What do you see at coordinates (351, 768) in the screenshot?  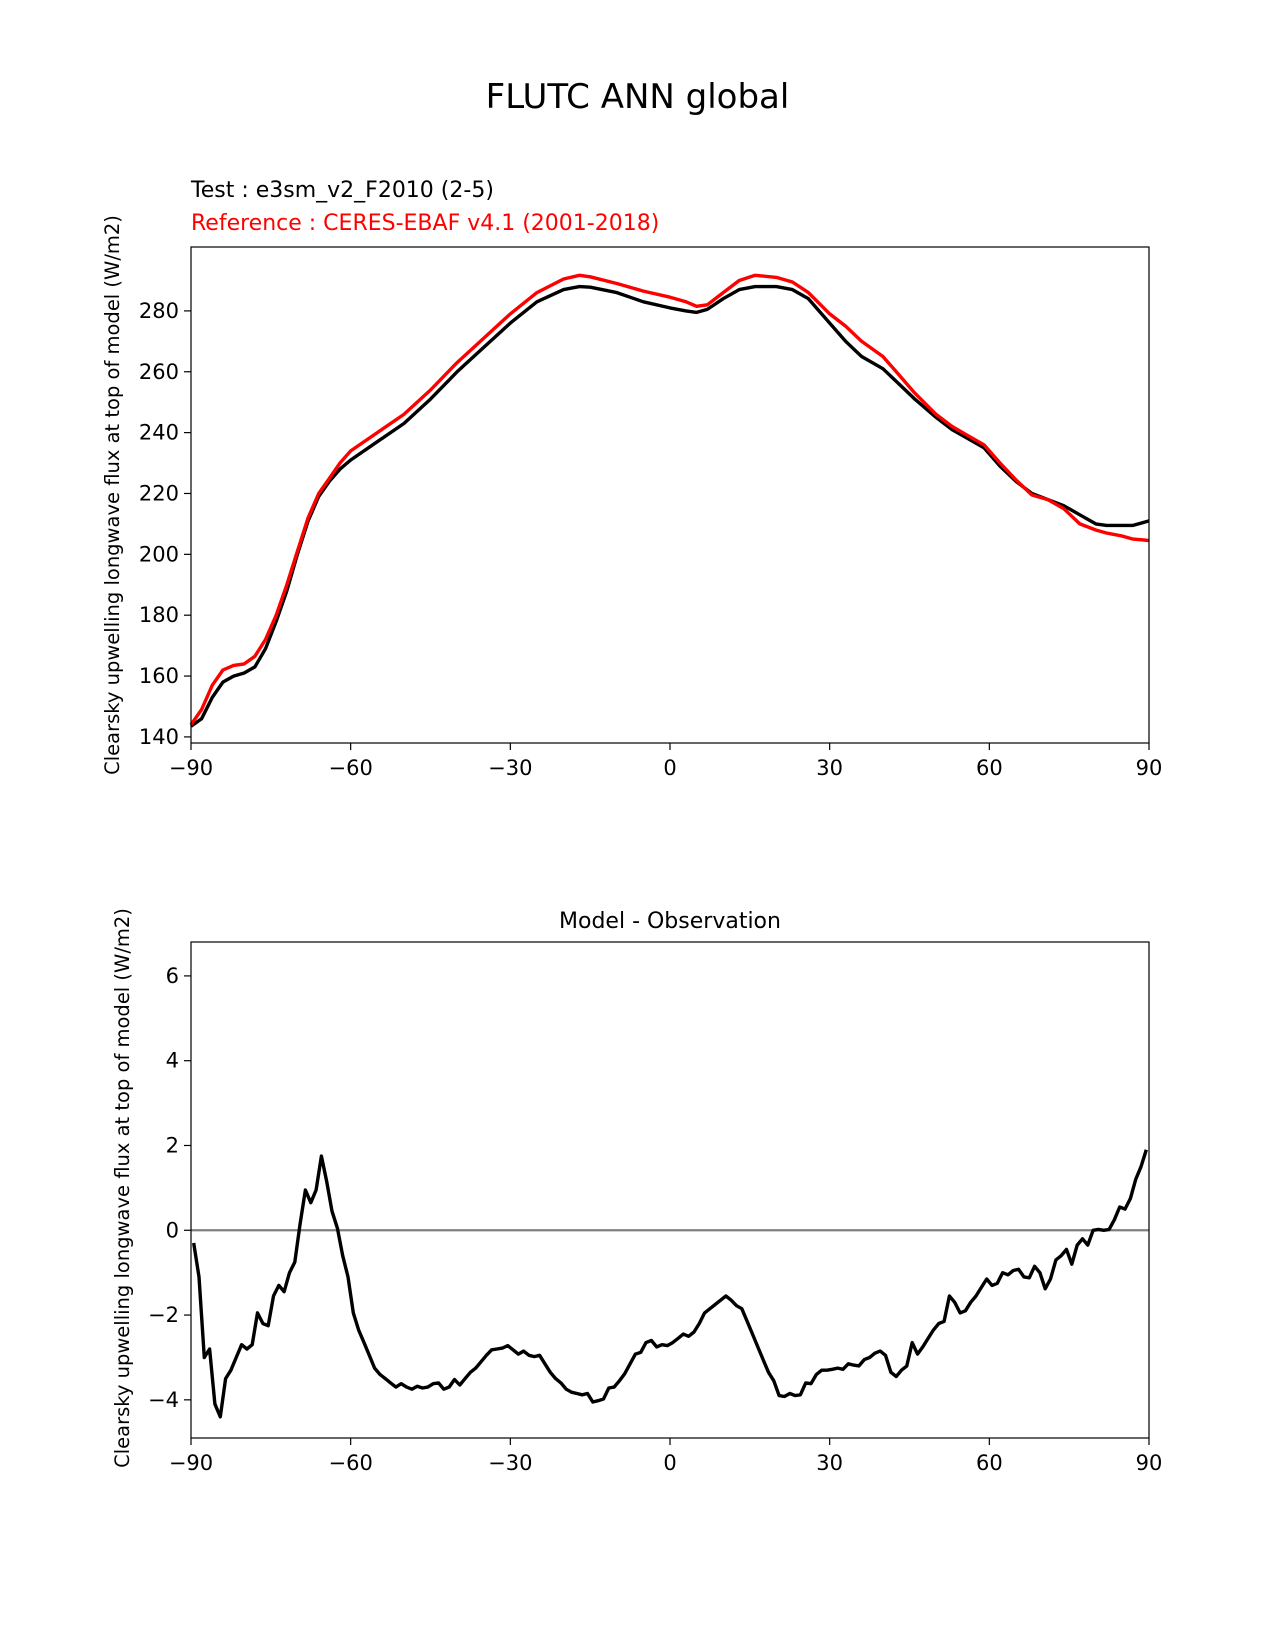 I see `top-xtick-label: −60` at bounding box center [351, 768].